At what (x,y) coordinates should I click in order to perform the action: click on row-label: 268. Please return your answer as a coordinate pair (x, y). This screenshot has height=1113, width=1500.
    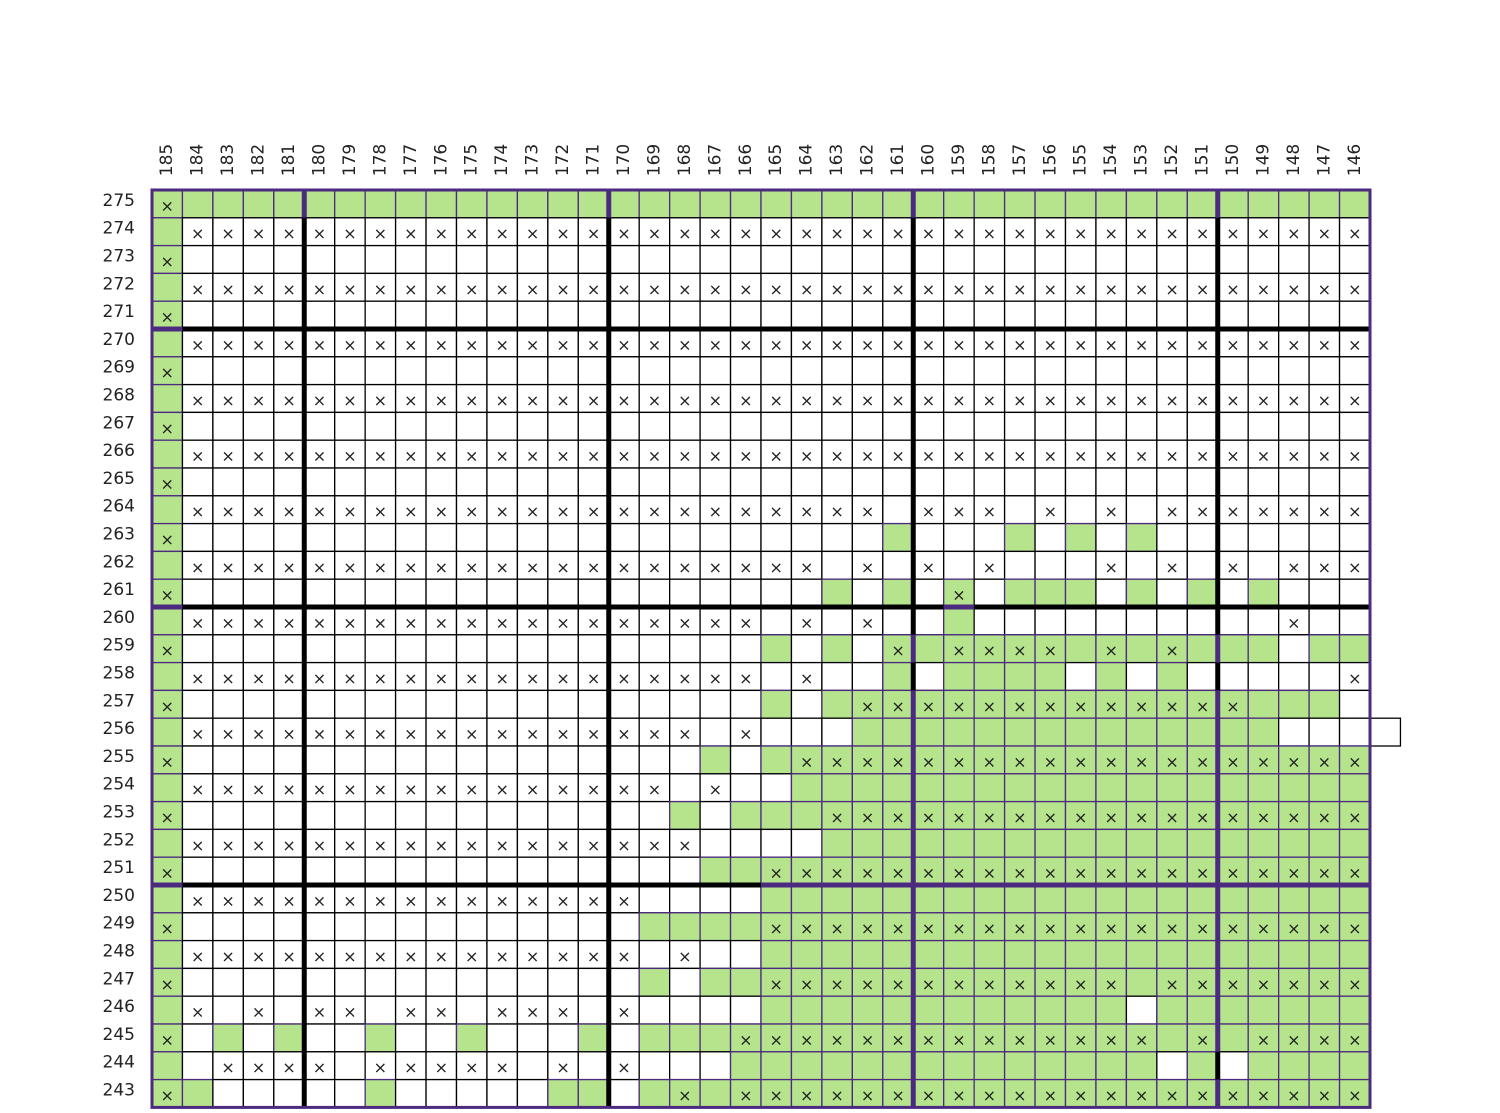
    Looking at the image, I should click on (119, 396).